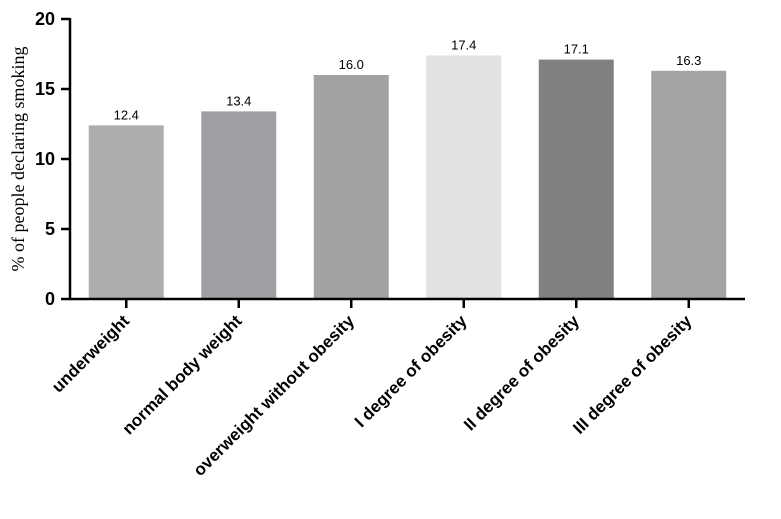  Describe the element at coordinates (182, 374) in the screenshot. I see `x-tick-label-2: normal body weight` at that location.